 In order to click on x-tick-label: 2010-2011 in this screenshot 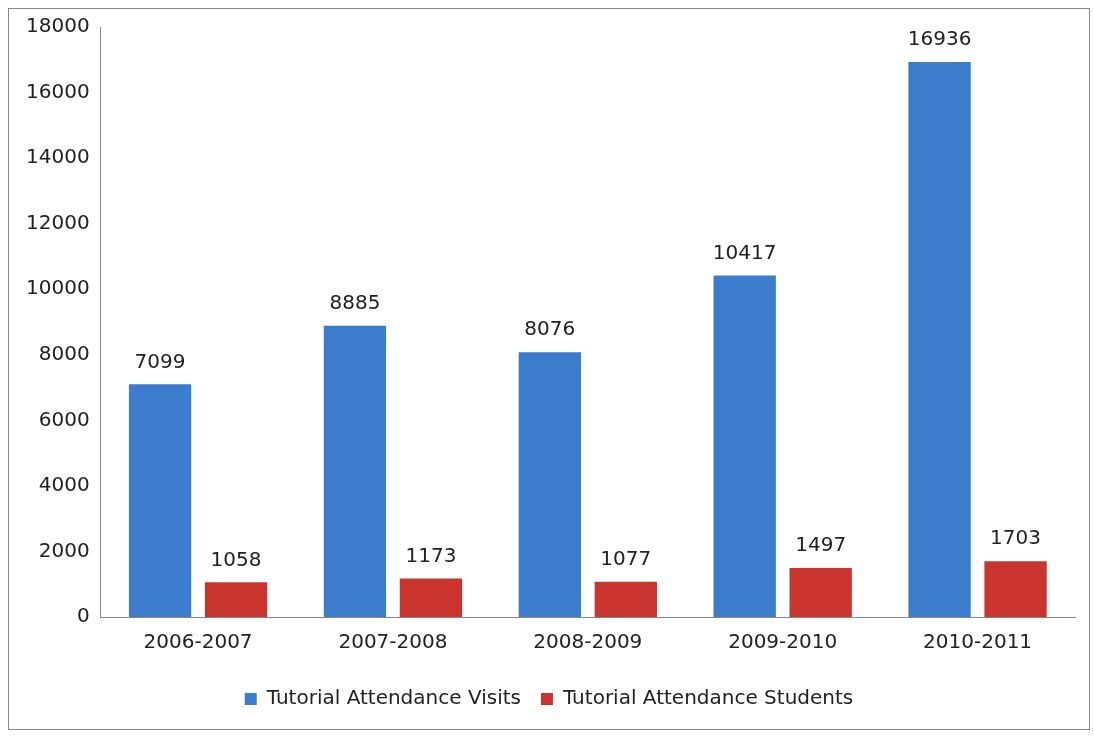, I will do `click(978, 641)`.